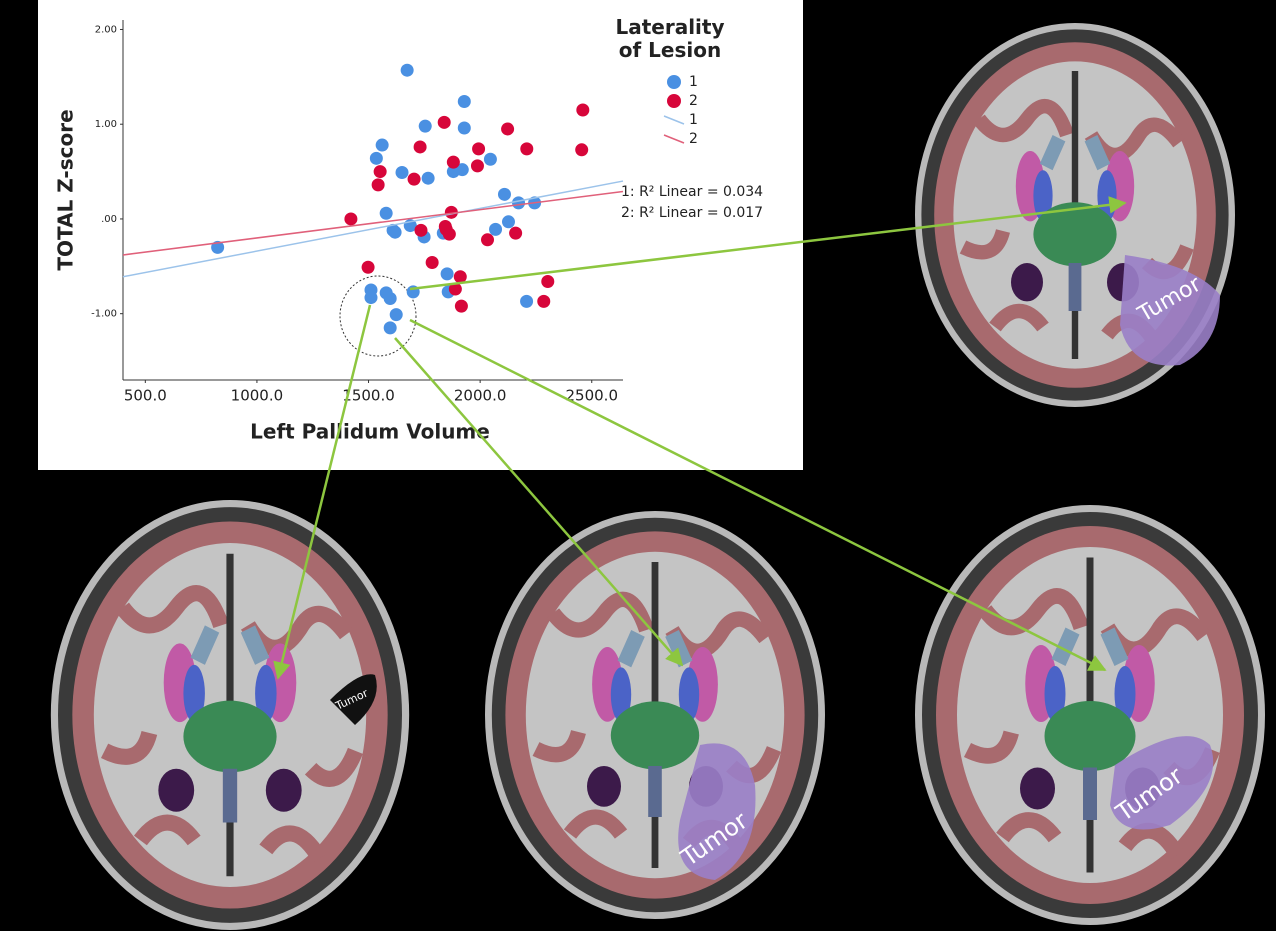 The image size is (1276, 931). What do you see at coordinates (378, 316) in the screenshot?
I see `highlight-circle` at bounding box center [378, 316].